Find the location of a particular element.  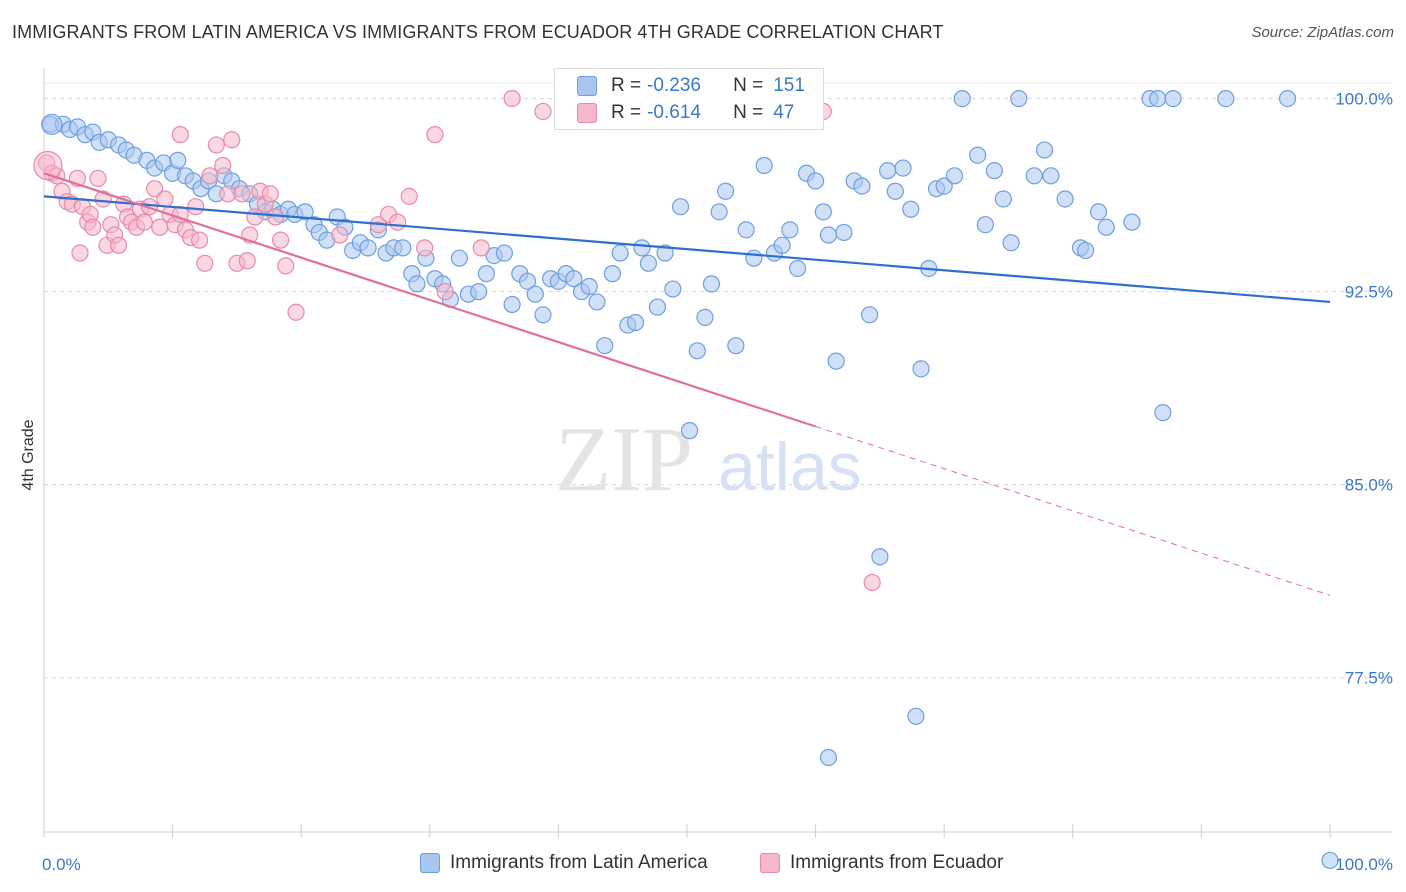

legend-item-latin-america: Immigrants from Latin America is located at coordinates (564, 863).